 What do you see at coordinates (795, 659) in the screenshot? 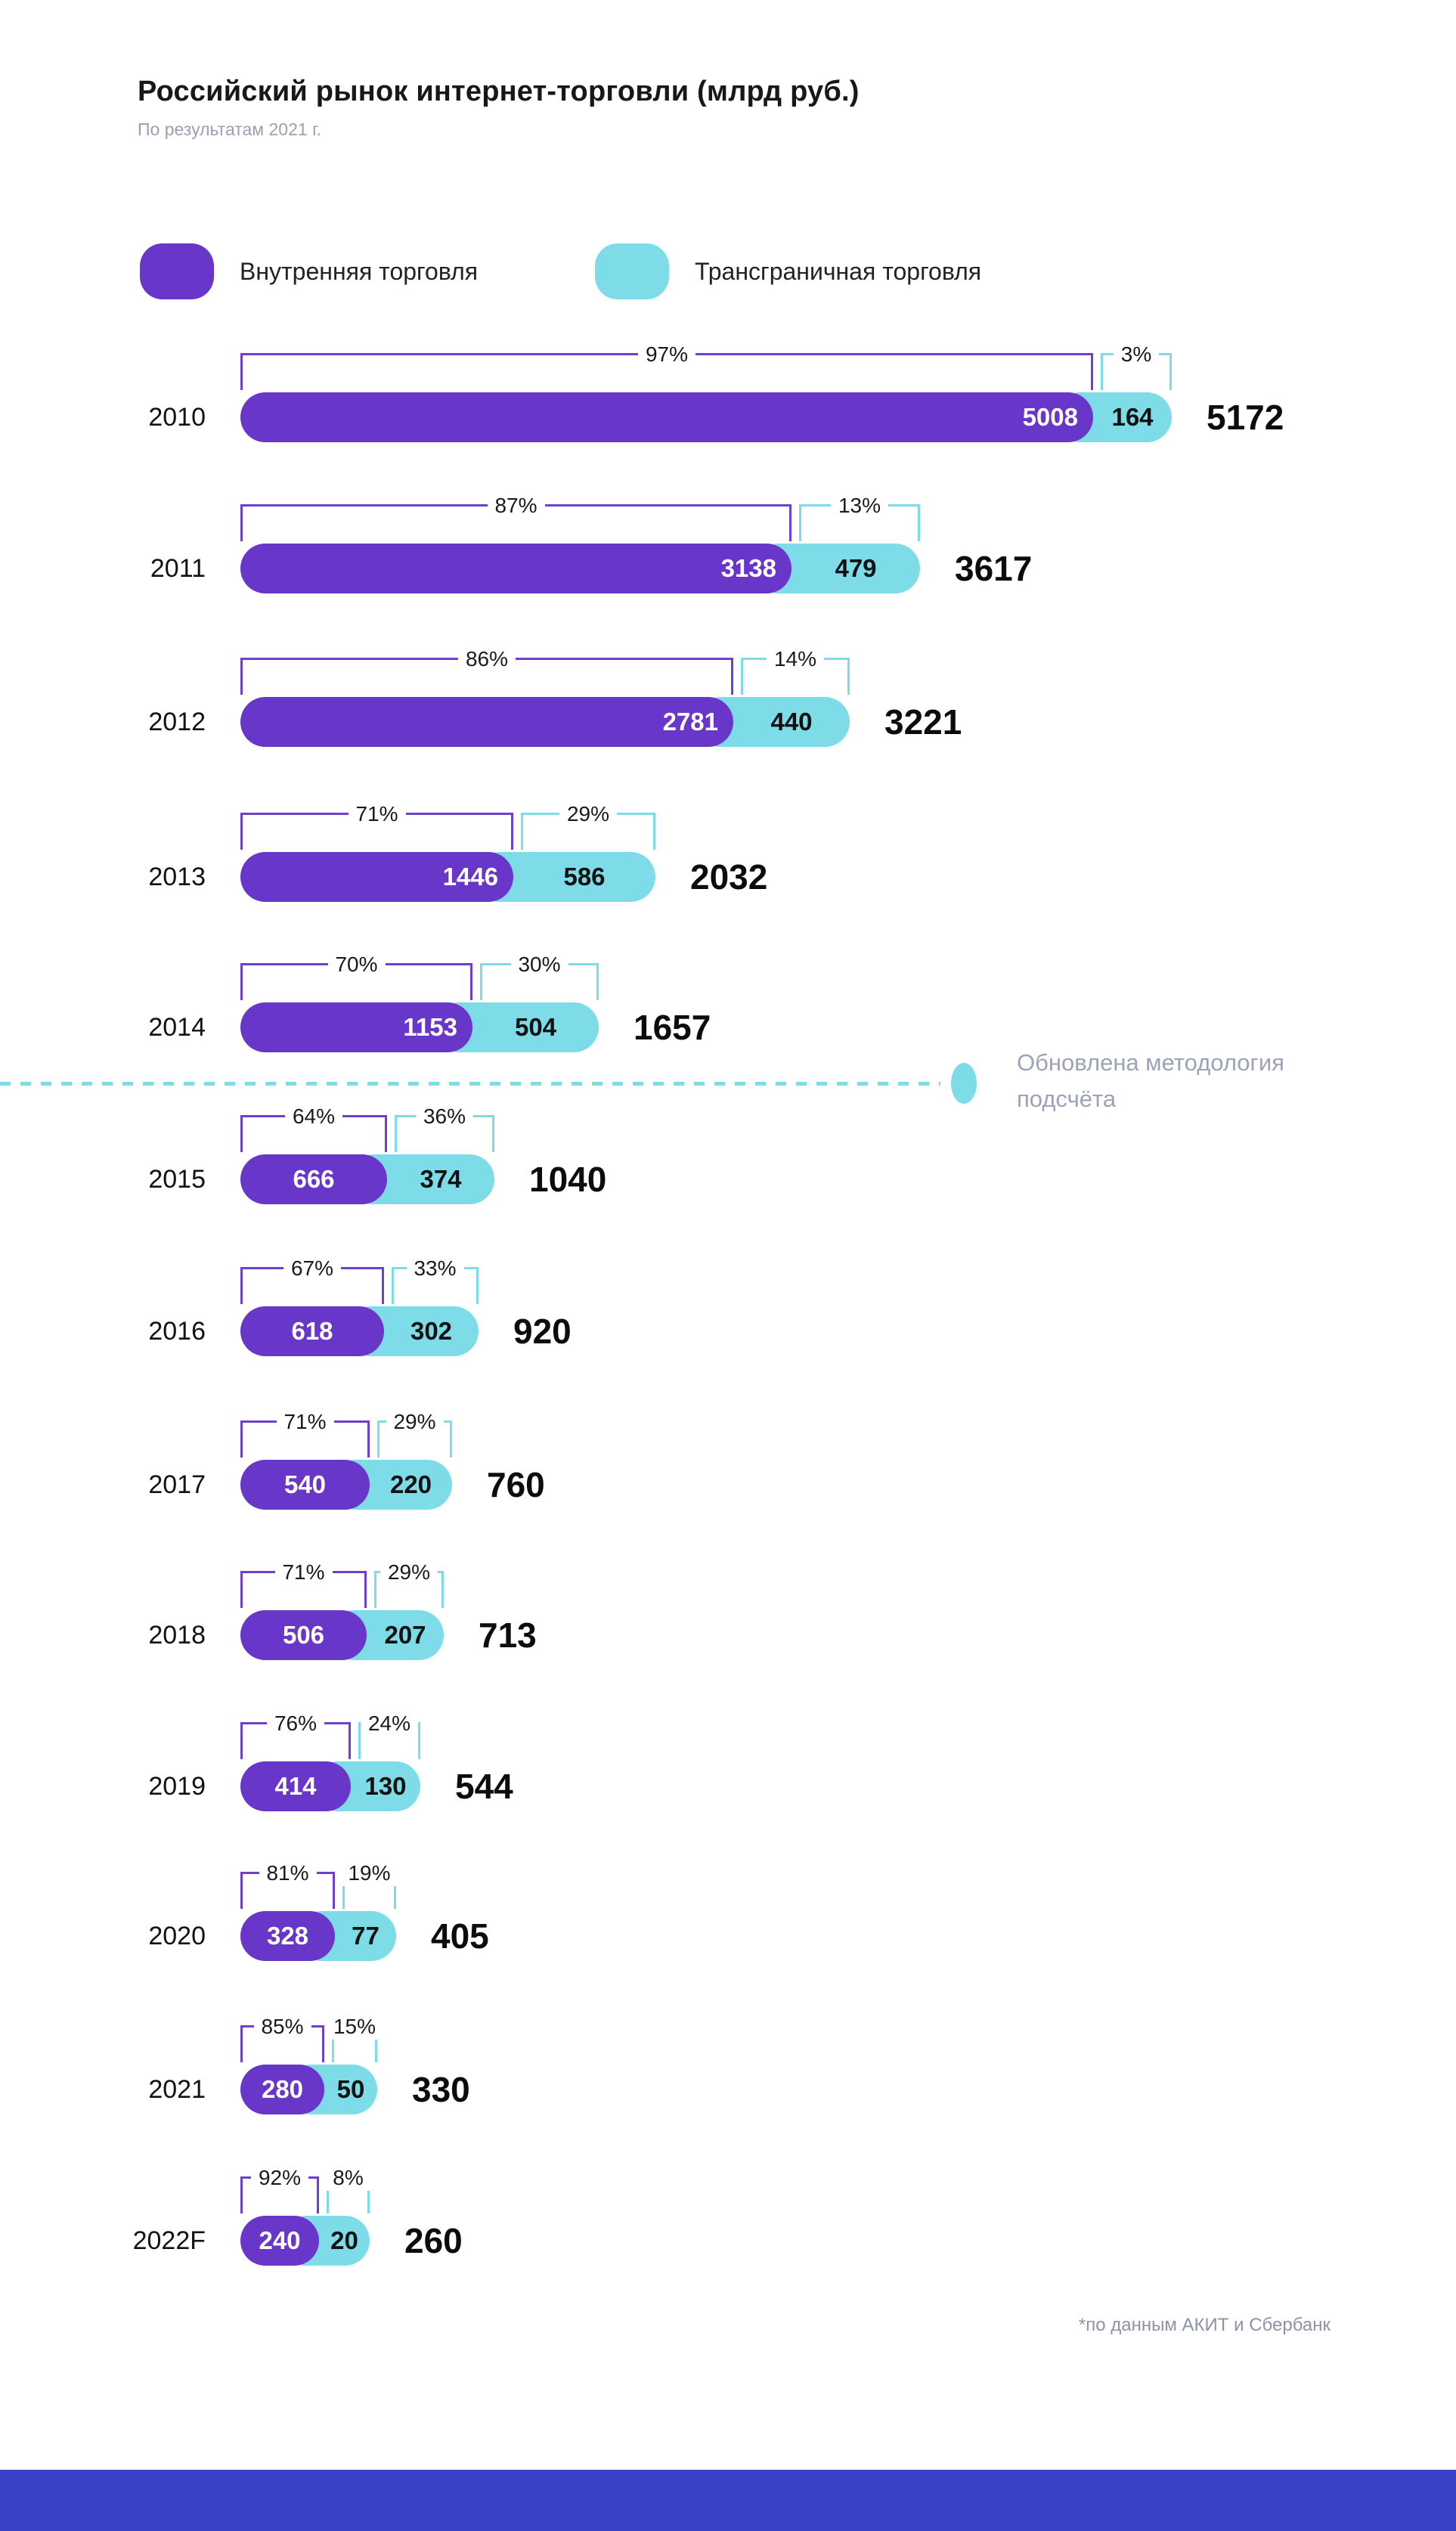
I see `cross-border-percent-label: 14%` at bounding box center [795, 659].